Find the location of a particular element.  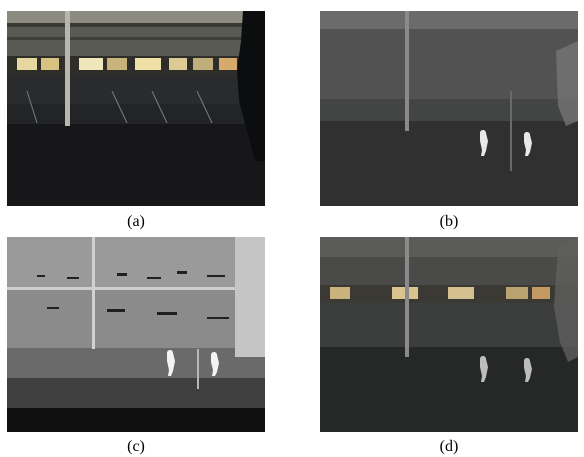

caption-c: (c) is located at coordinates (136, 446).